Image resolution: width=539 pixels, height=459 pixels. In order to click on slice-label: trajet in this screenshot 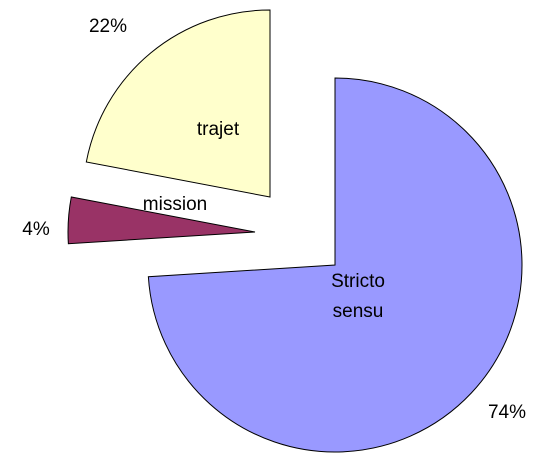, I will do `click(218, 129)`.